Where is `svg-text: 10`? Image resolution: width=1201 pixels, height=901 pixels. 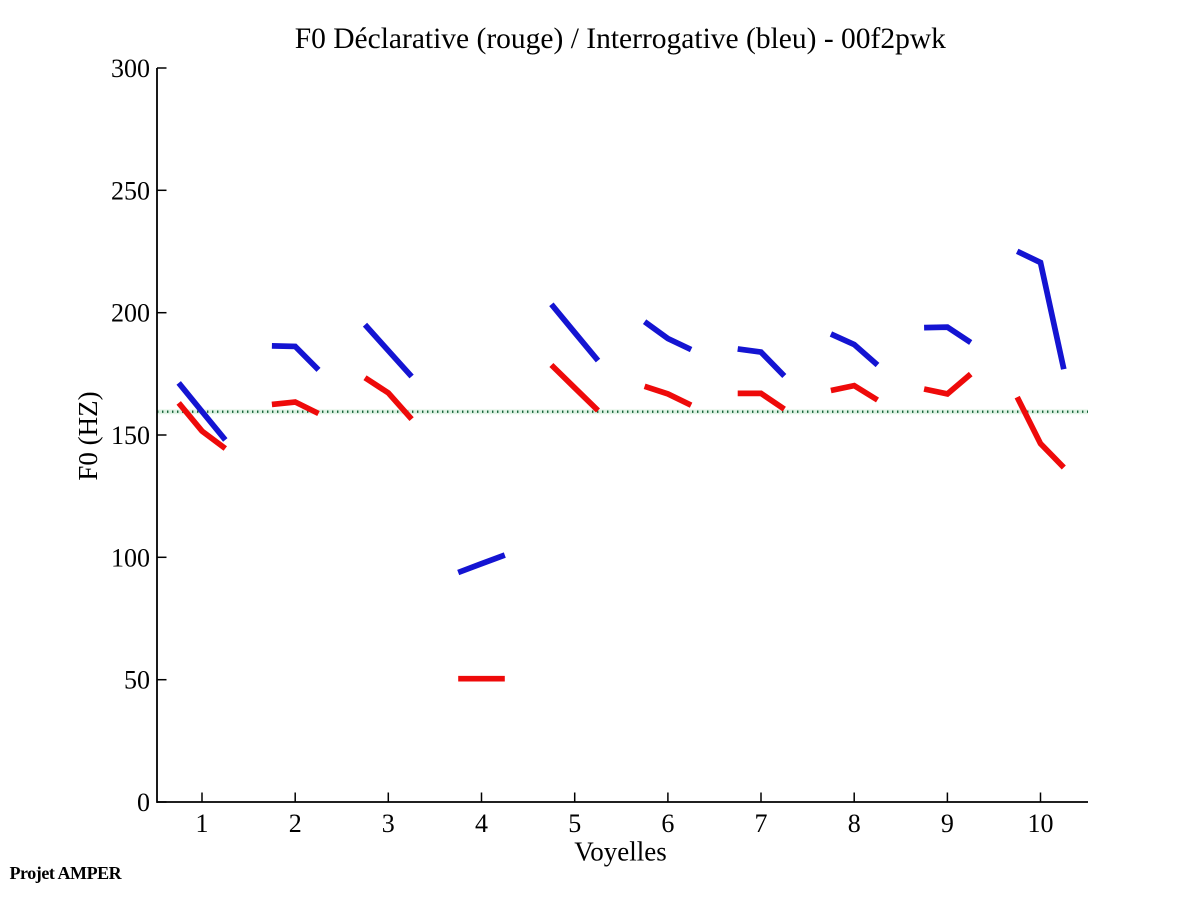 svg-text: 10 is located at coordinates (1041, 823).